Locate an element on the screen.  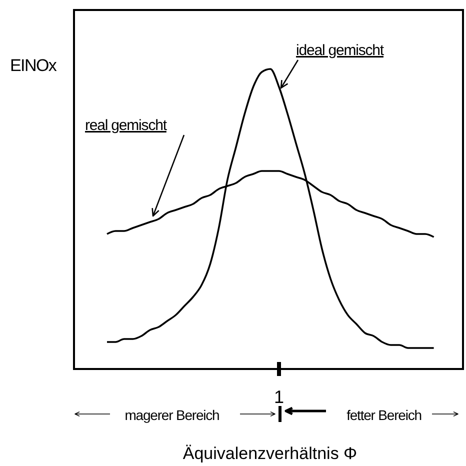
text: magerer Bereich is located at coordinates (172, 415).